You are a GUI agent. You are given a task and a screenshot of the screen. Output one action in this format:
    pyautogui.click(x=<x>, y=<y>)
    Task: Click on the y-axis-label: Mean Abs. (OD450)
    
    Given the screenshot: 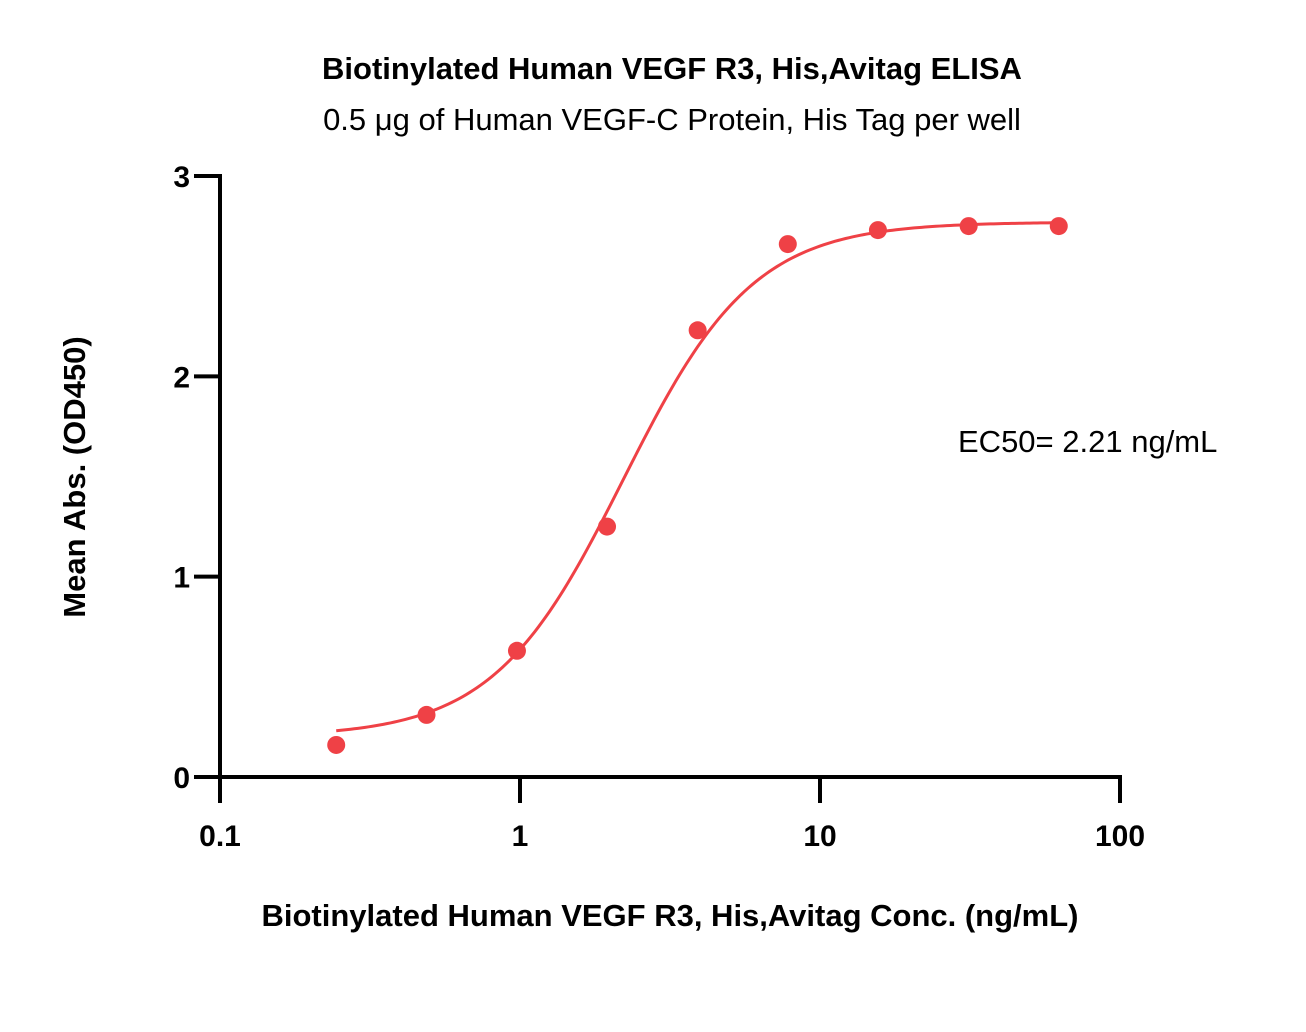 What is the action you would take?
    pyautogui.click(x=74, y=476)
    